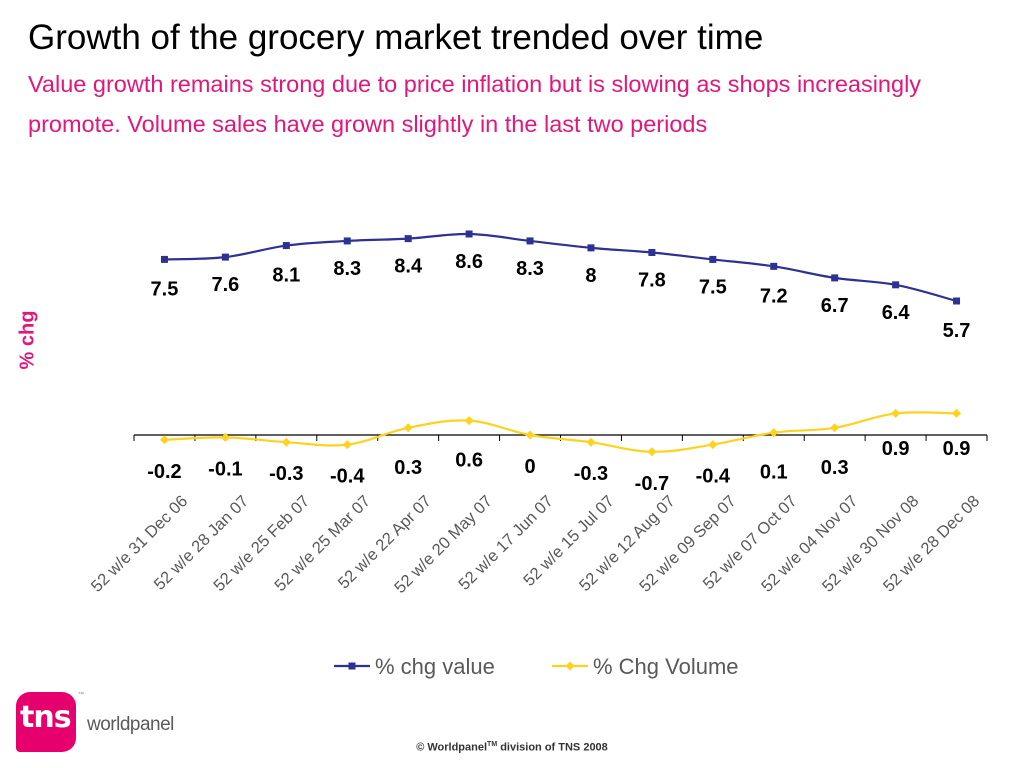 Image resolution: width=1024 pixels, height=768 pixels. Describe the element at coordinates (408, 267) in the screenshot. I see `value-data-label: 8.4` at that location.